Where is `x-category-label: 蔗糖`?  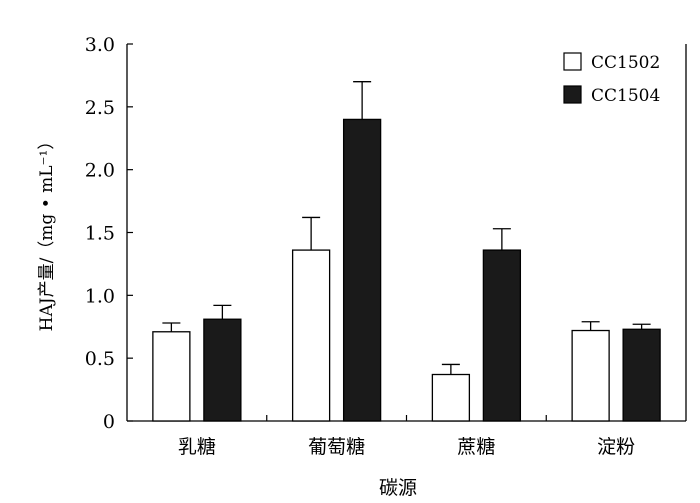 x-category-label: 蔗糖 is located at coordinates (476, 447).